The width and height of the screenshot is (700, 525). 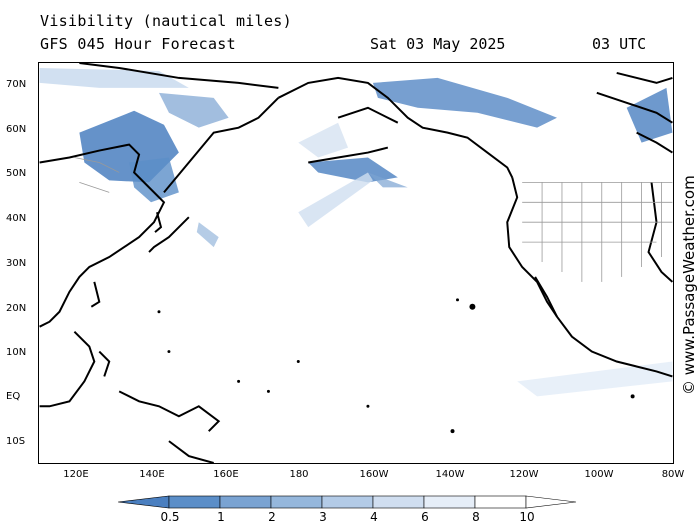 What do you see at coordinates (524, 474) in the screenshot?
I see `lon-label: 120W` at bounding box center [524, 474].